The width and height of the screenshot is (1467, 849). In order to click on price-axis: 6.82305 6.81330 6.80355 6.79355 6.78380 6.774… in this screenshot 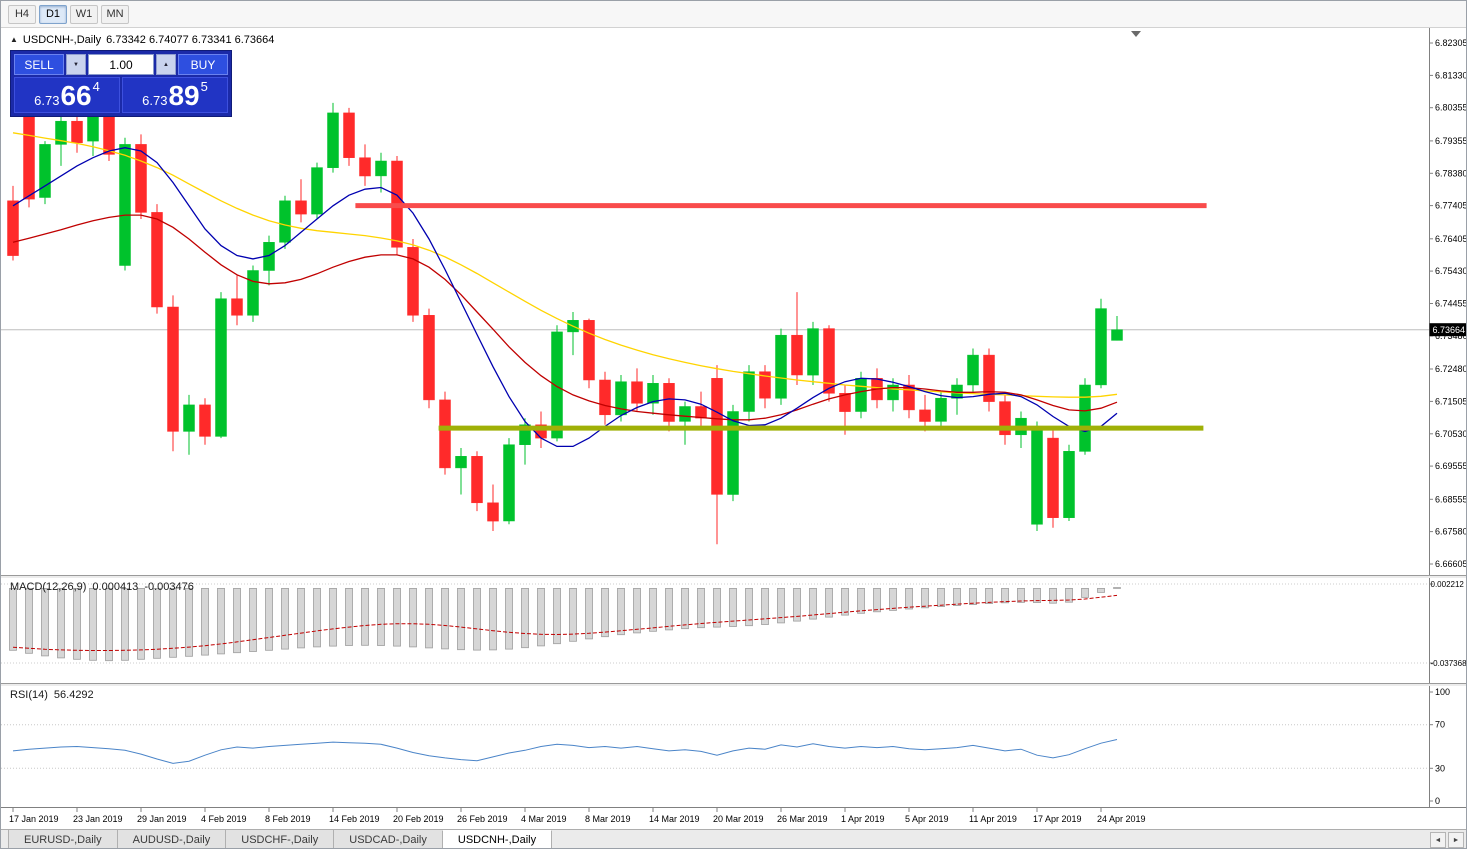, I will do `click(1448, 301)`.